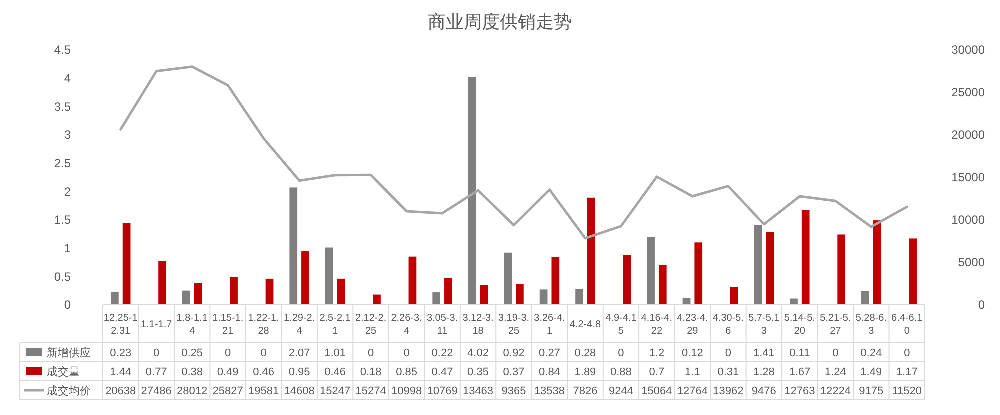 Image resolution: width=1000 pixels, height=415 pixels. Describe the element at coordinates (478, 372) in the screenshot. I see `data-label: 0.35` at that location.